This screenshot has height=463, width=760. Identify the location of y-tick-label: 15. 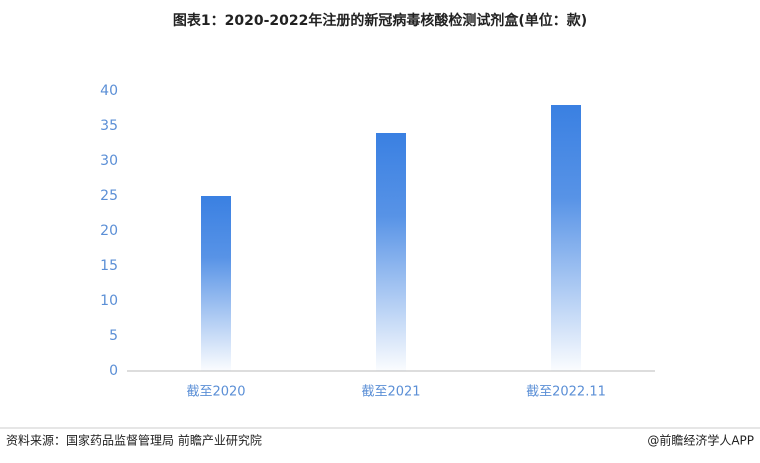
(109, 266).